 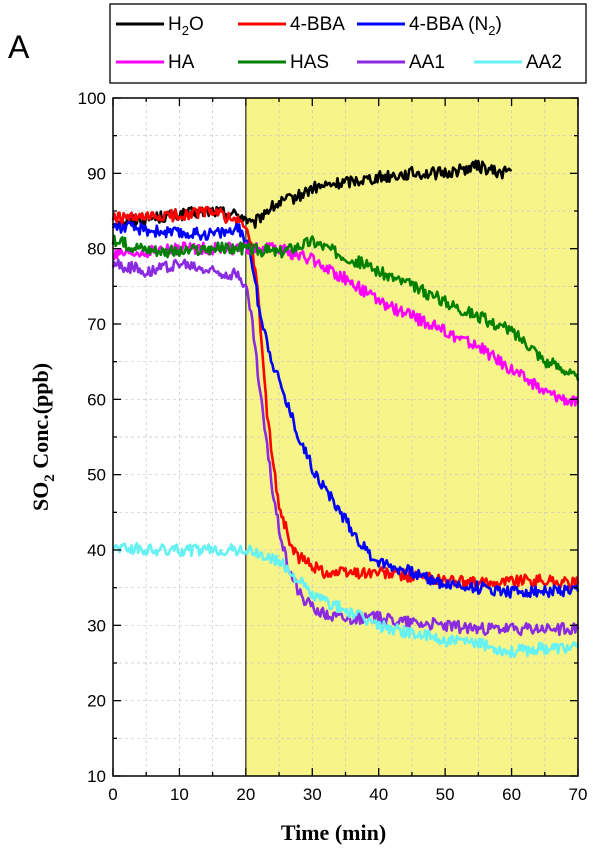 What do you see at coordinates (96, 475) in the screenshot?
I see `y-tick-label: 50` at bounding box center [96, 475].